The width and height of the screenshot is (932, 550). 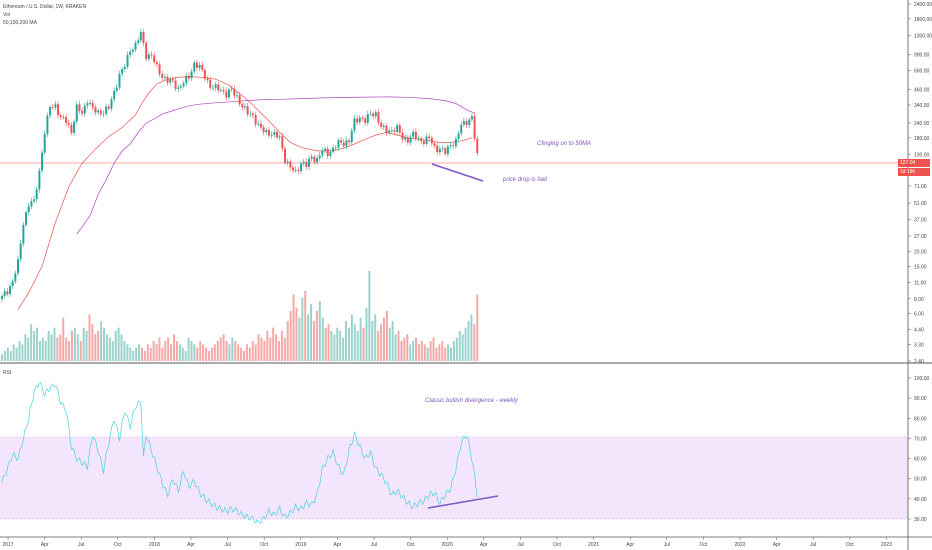 What do you see at coordinates (471, 401) in the screenshot?
I see `annotation-divergence: Classic bullish divergence - weekly` at bounding box center [471, 401].